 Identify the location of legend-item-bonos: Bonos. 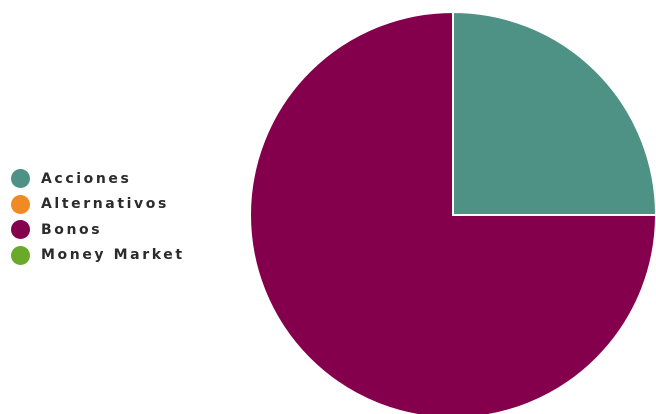
(98, 230).